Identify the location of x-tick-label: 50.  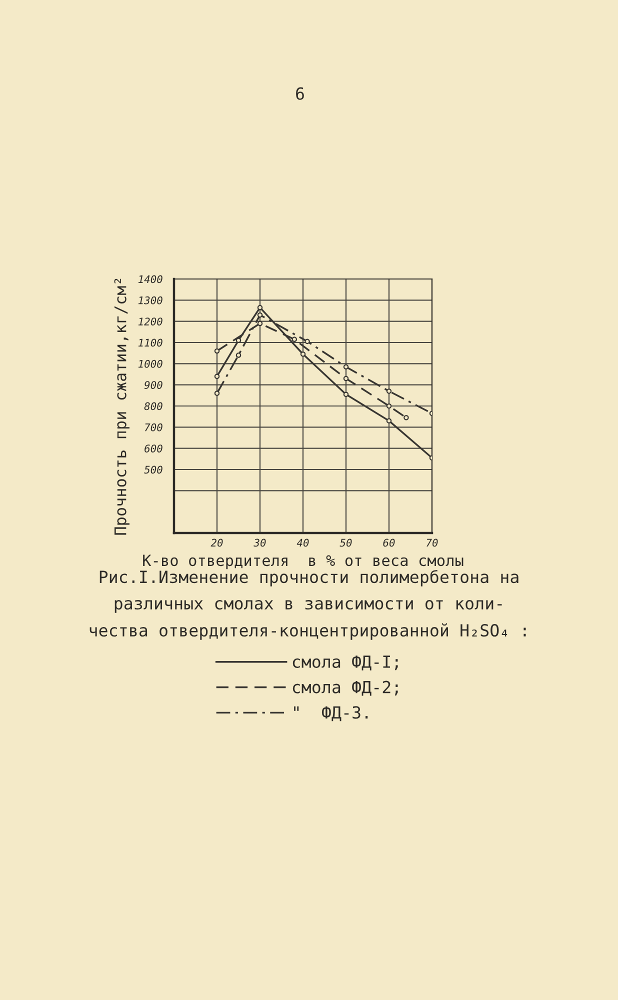
(346, 542).